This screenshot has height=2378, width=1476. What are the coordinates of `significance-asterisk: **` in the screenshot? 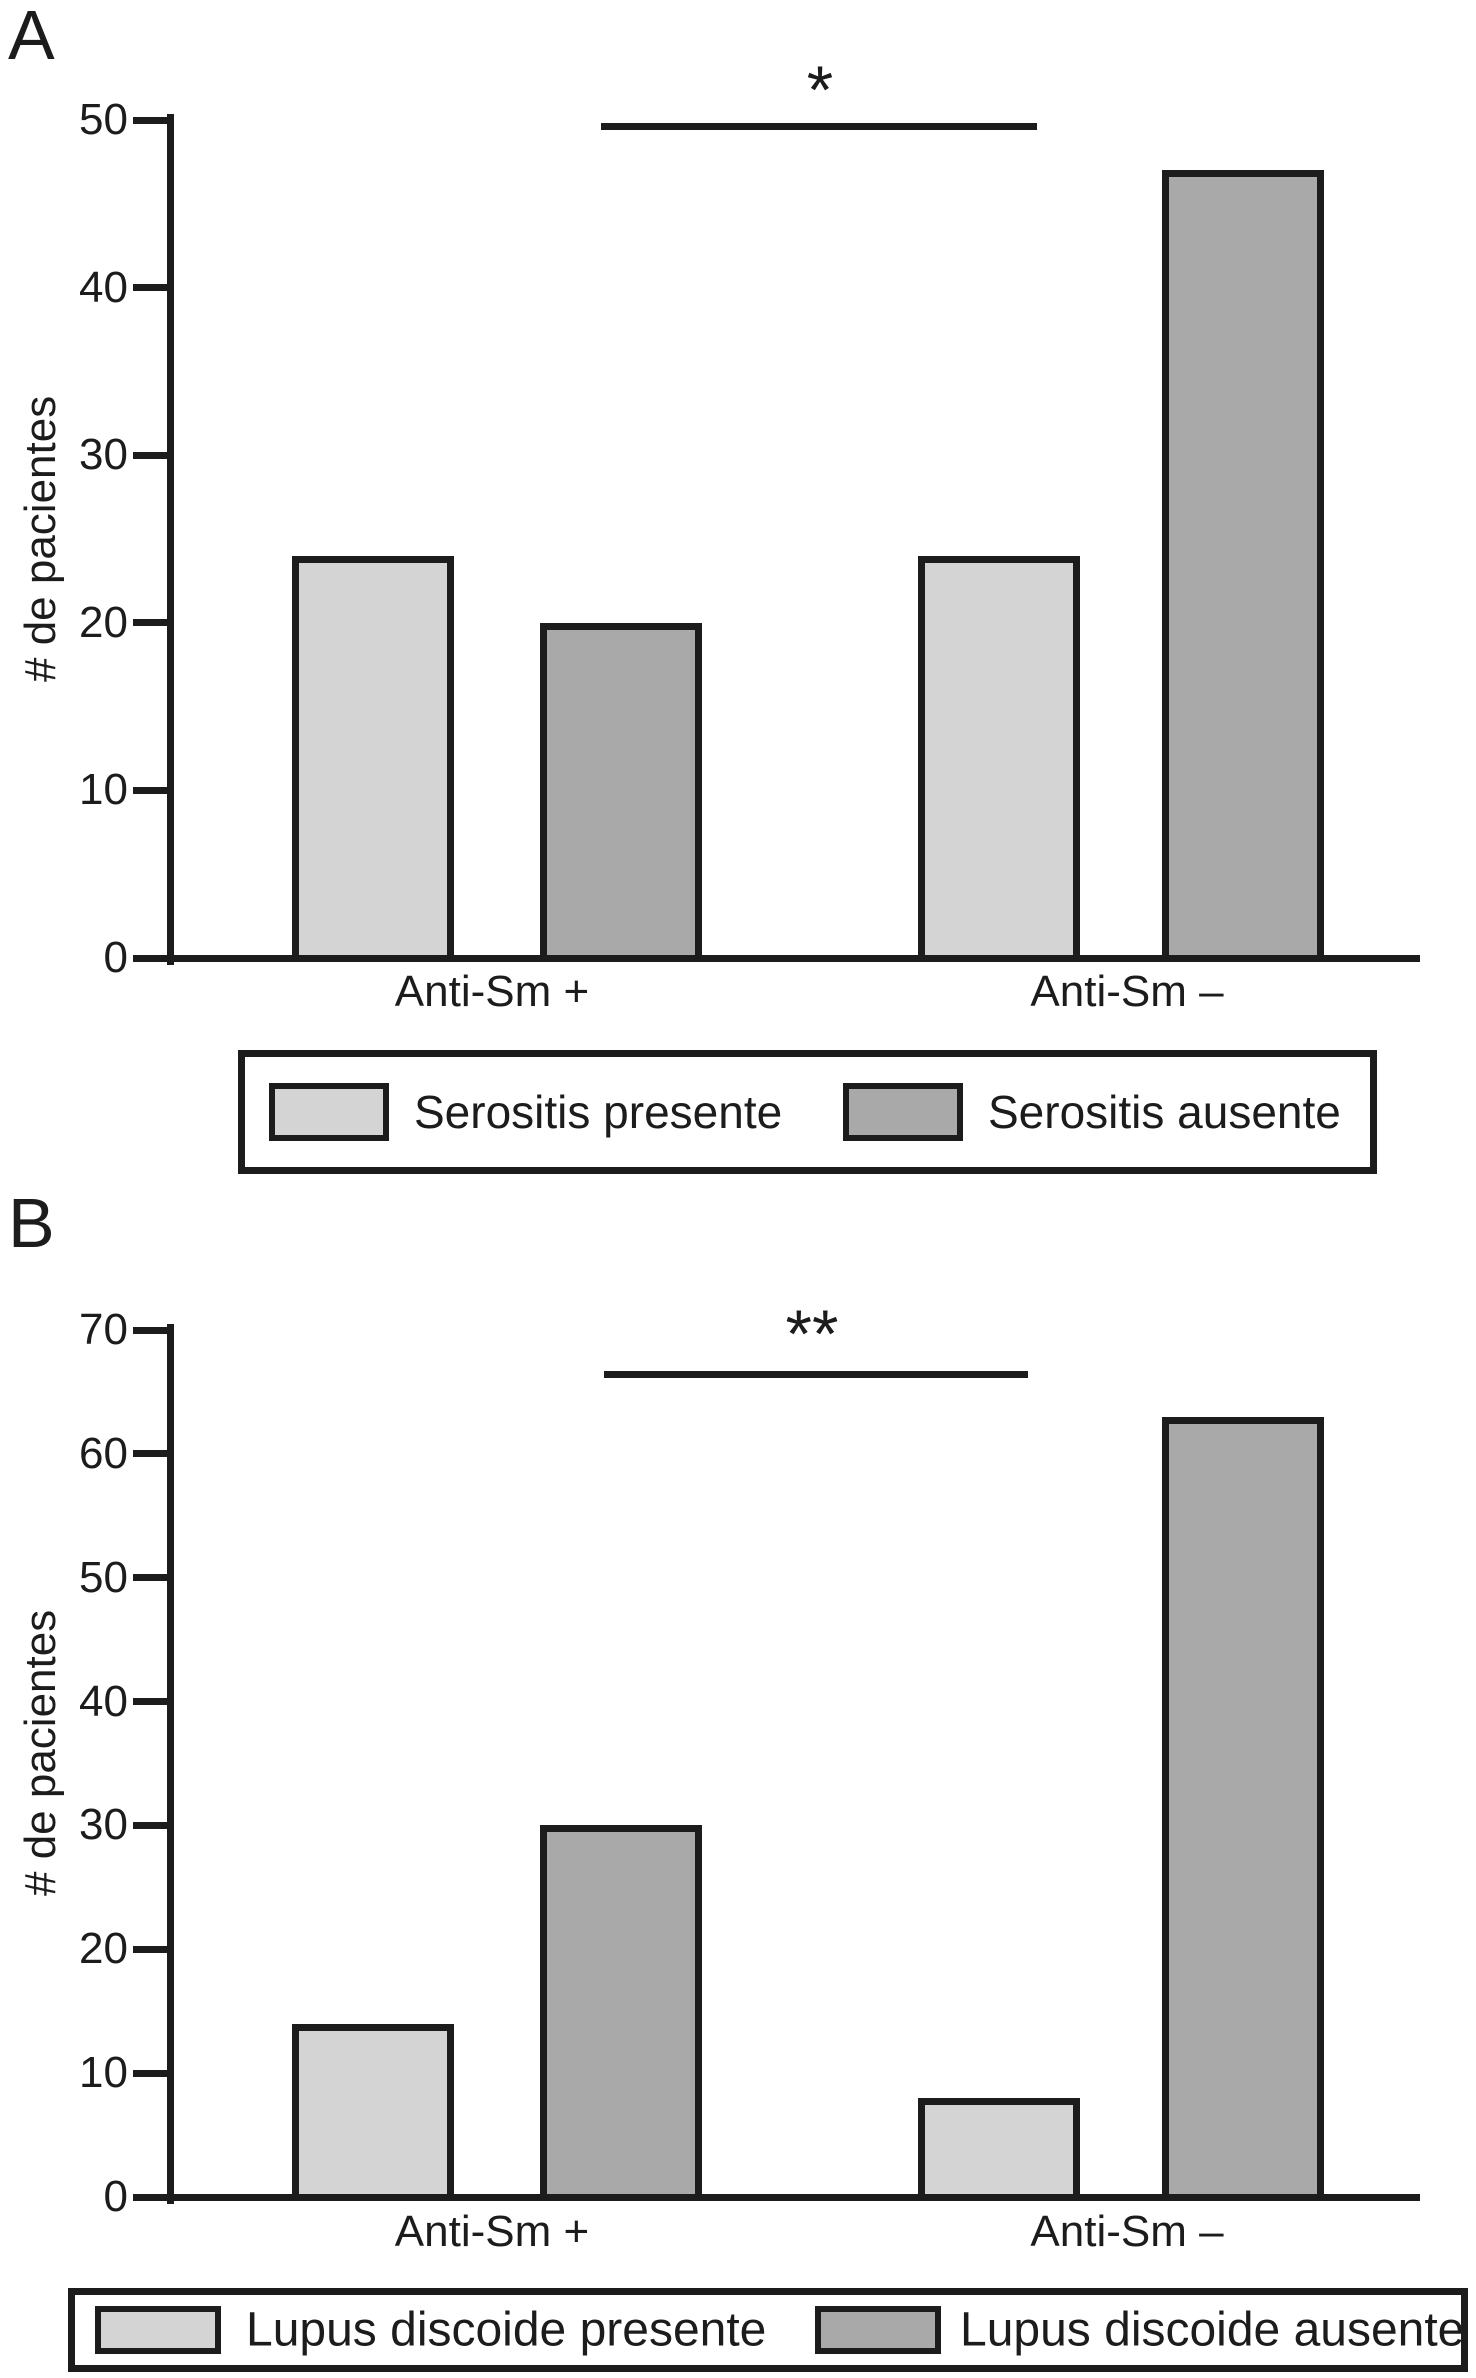 It's located at (812, 1334).